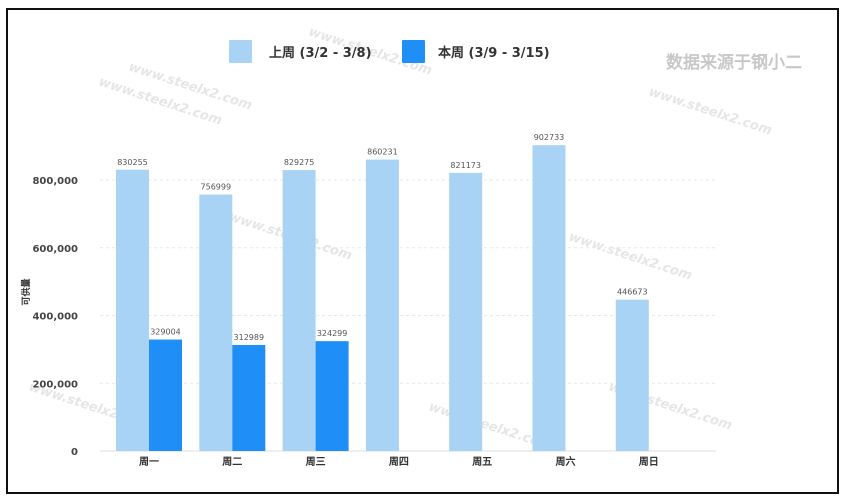 The image size is (847, 502). What do you see at coordinates (299, 162) in the screenshot?
I see `data-label: 829275` at bounding box center [299, 162].